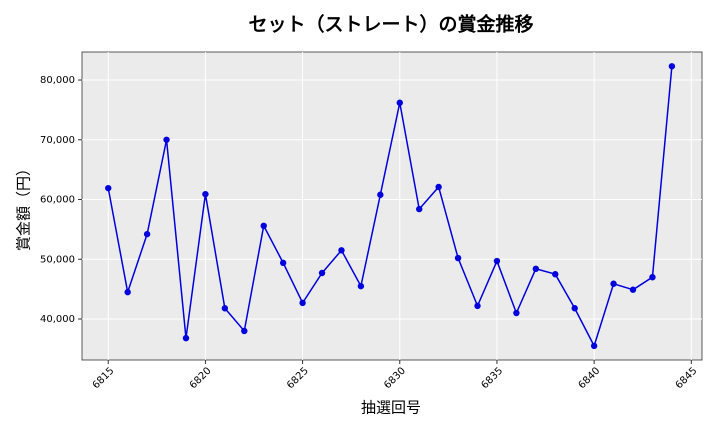 This screenshot has height=432, width=720. Describe the element at coordinates (590, 378) in the screenshot. I see `x-tick-label: 6840` at that location.